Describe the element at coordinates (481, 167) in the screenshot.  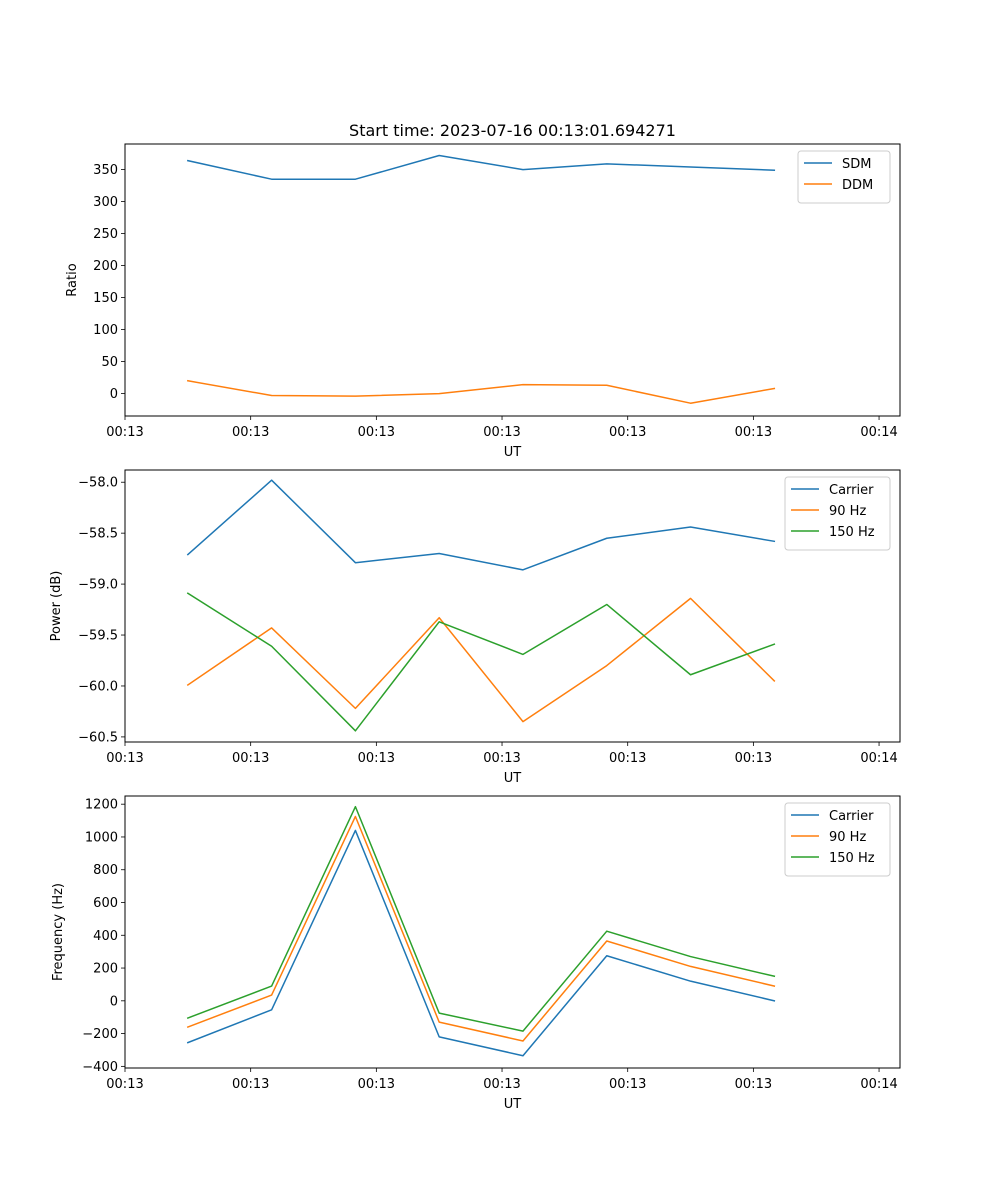
I see `series-line-sdm` at that location.